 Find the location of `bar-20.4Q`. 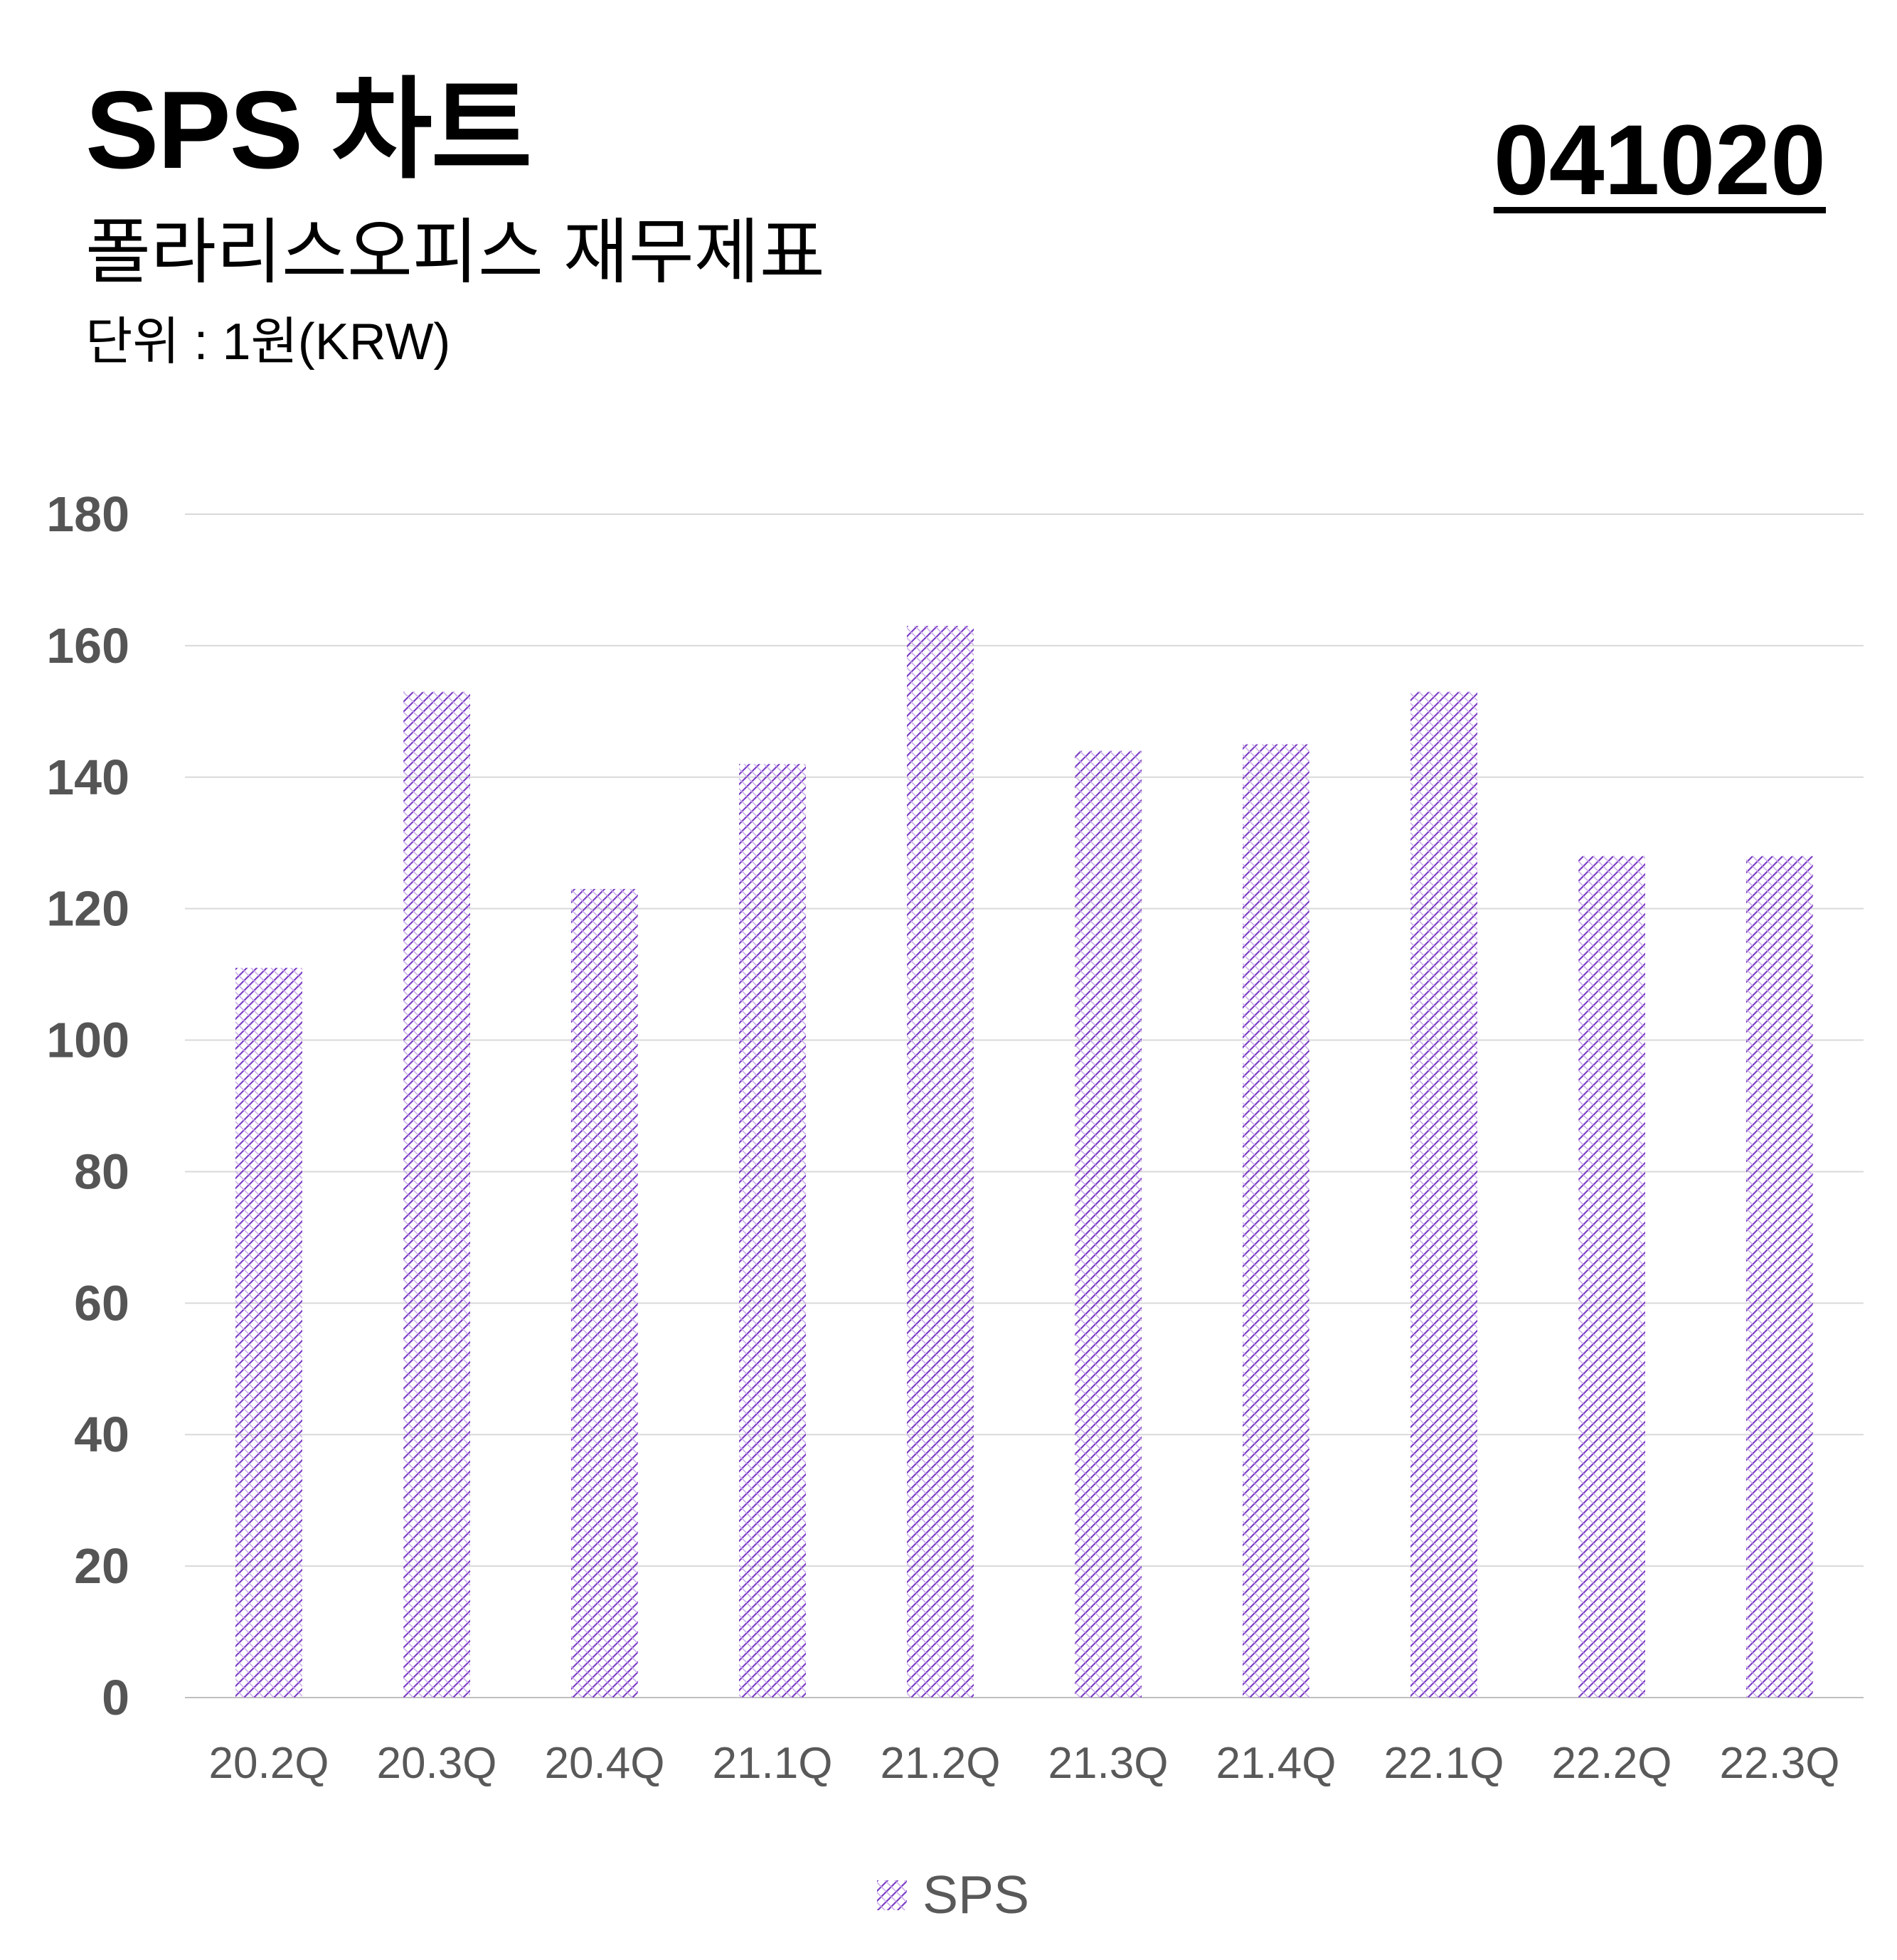

bar-20.4Q is located at coordinates (605, 1293).